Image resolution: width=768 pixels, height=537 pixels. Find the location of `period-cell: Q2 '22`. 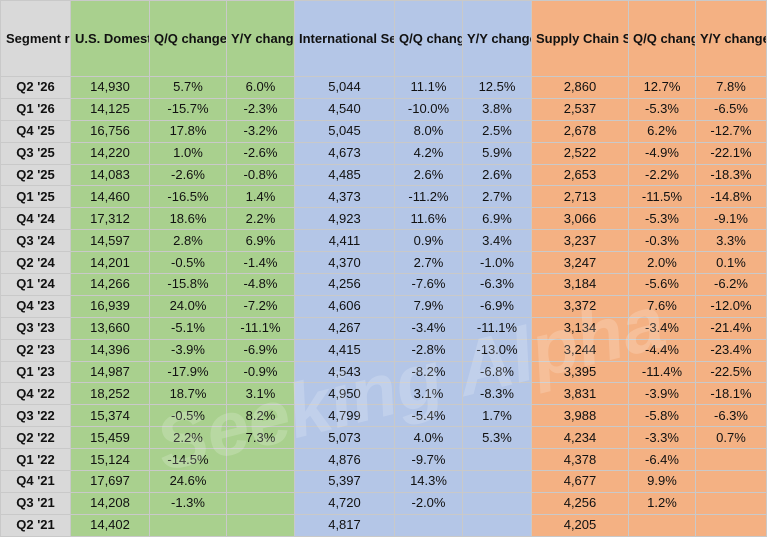

period-cell: Q2 '22 is located at coordinates (35, 438).